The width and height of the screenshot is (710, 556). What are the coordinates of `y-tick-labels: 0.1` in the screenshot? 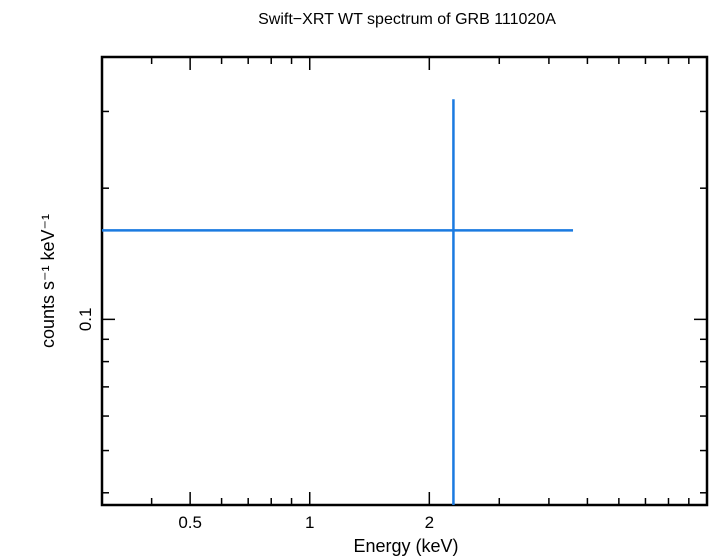 It's located at (85, 320).